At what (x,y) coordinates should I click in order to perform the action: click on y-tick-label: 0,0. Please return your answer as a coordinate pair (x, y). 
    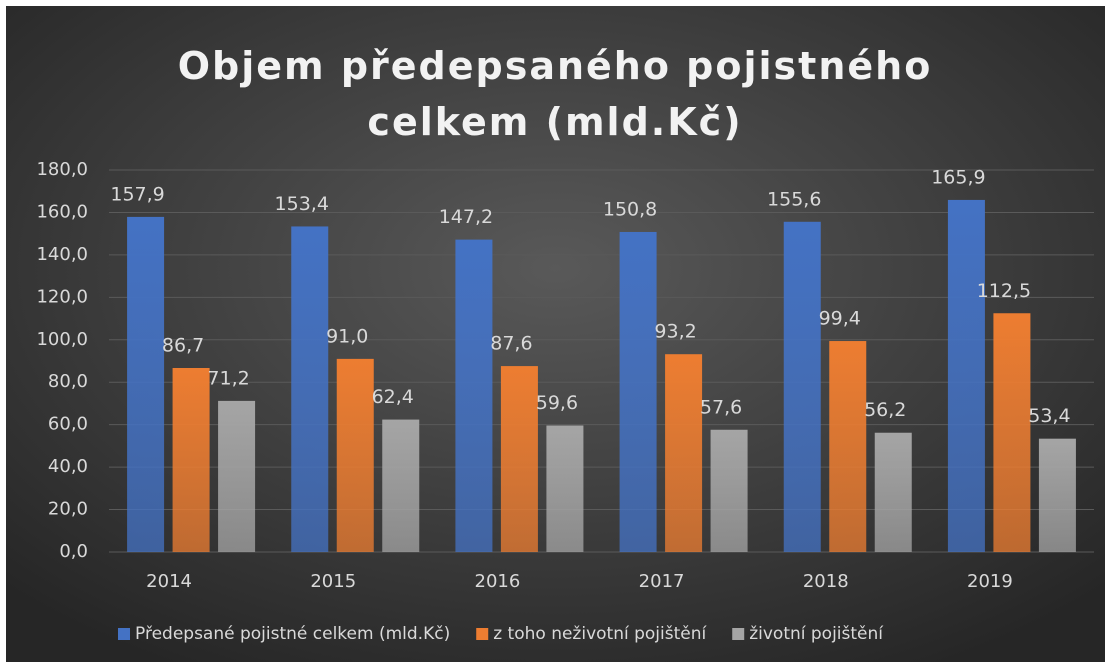
    Looking at the image, I should click on (73, 551).